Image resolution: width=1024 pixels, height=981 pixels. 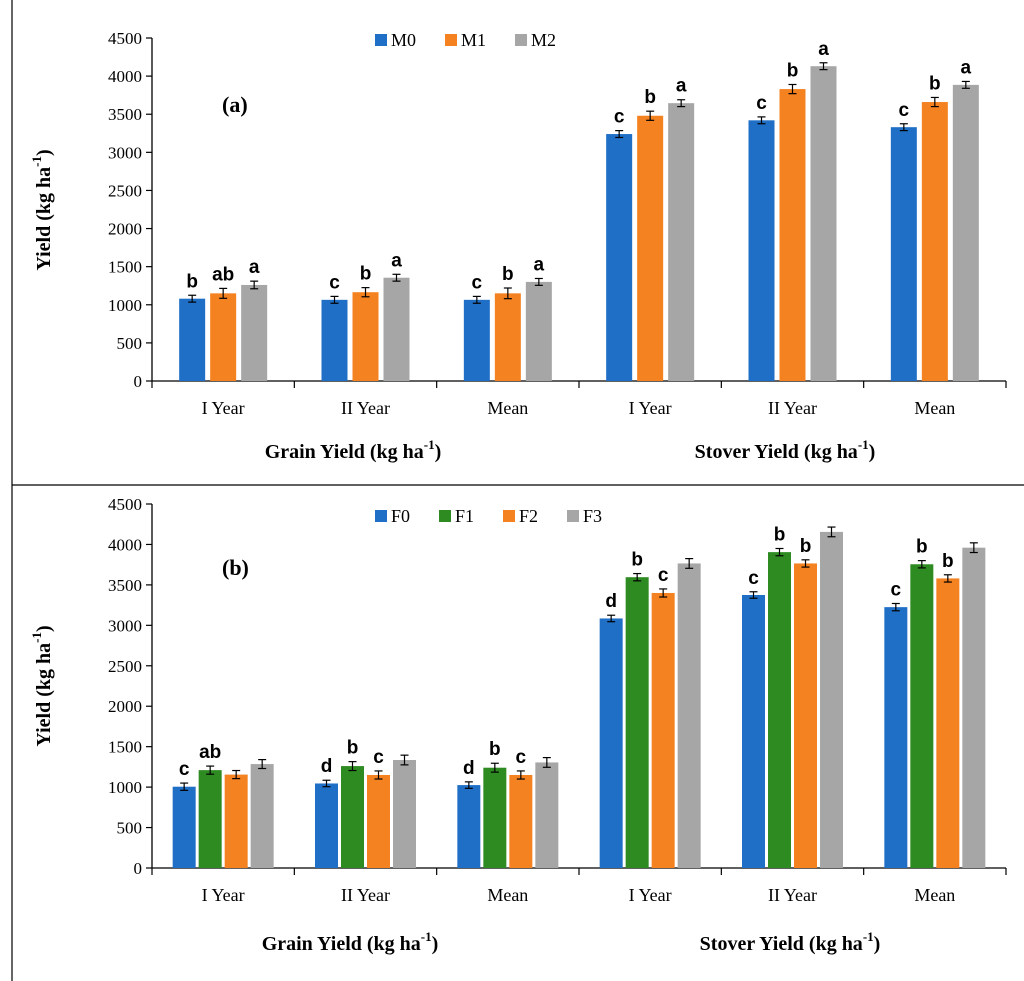 What do you see at coordinates (125, 625) in the screenshot?
I see `y-tick-label: 3000` at bounding box center [125, 625].